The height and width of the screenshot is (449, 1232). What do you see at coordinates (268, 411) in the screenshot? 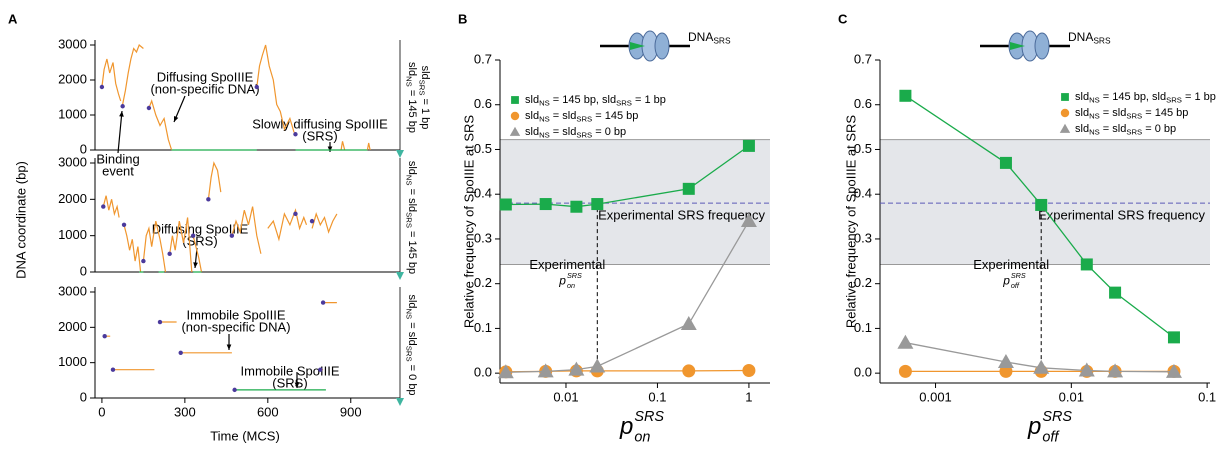
I see `x-tick-label: 600` at bounding box center [268, 411].